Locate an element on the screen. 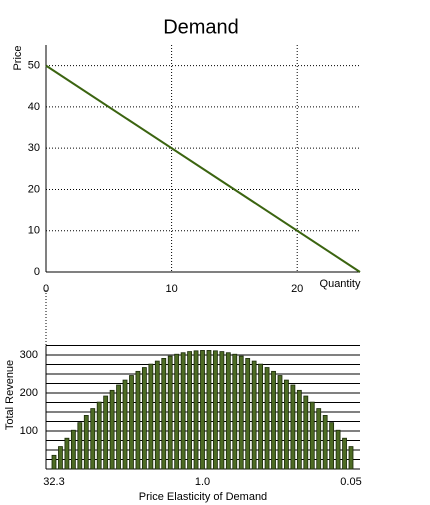  y-axis-label: Price is located at coordinates (18, 57).